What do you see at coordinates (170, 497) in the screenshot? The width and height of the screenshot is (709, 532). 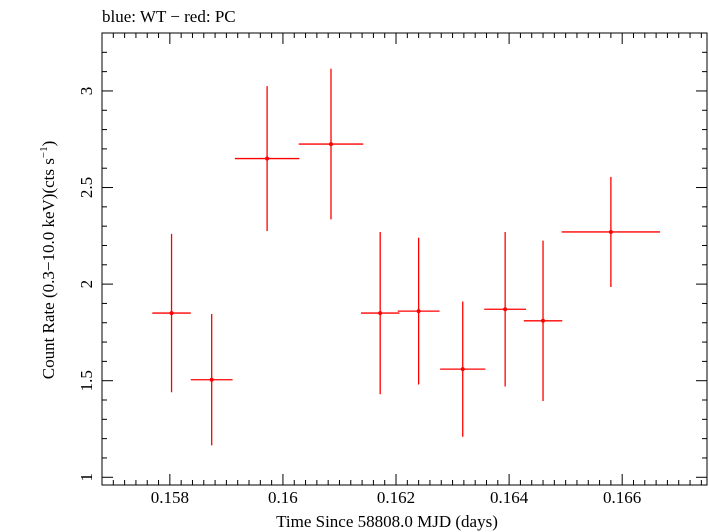 I see `x-tick-label: 0.158` at bounding box center [170, 497].